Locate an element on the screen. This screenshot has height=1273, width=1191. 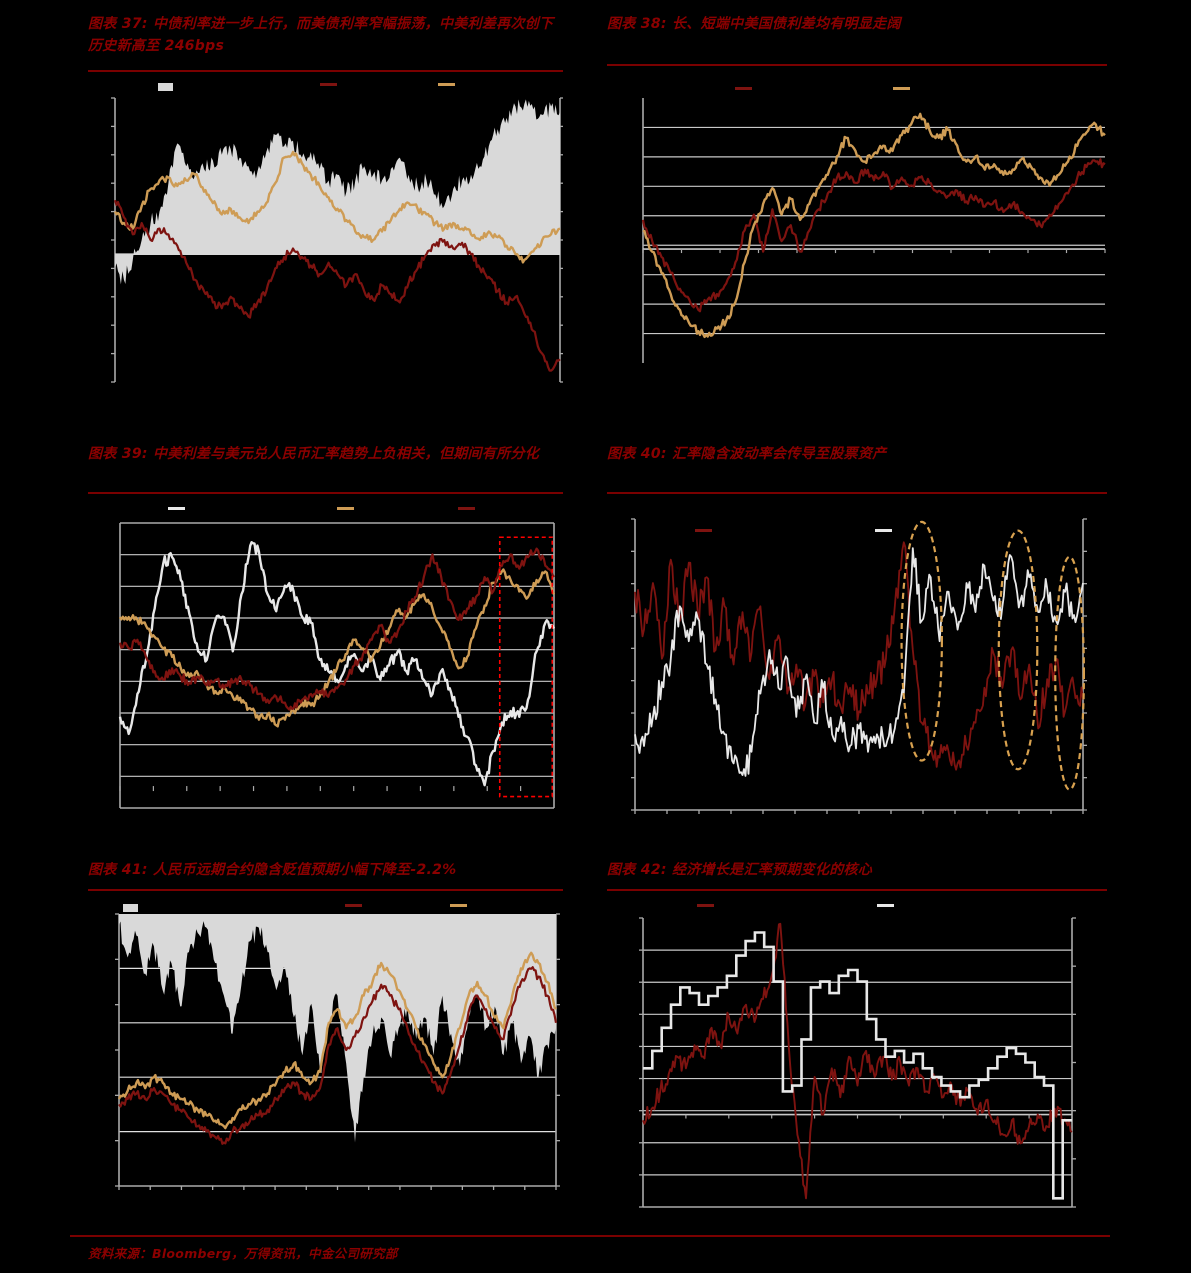
figure-40-title: 图表 40: 汇率隐含波动率会传导至股票资产 is located at coordinates (857, 455).